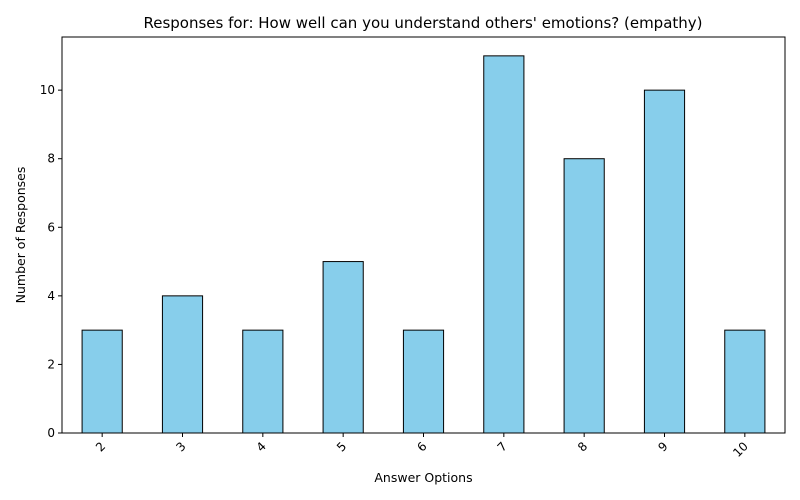 The height and width of the screenshot is (500, 800). I want to click on y-tick-label: 4, so click(51, 296).